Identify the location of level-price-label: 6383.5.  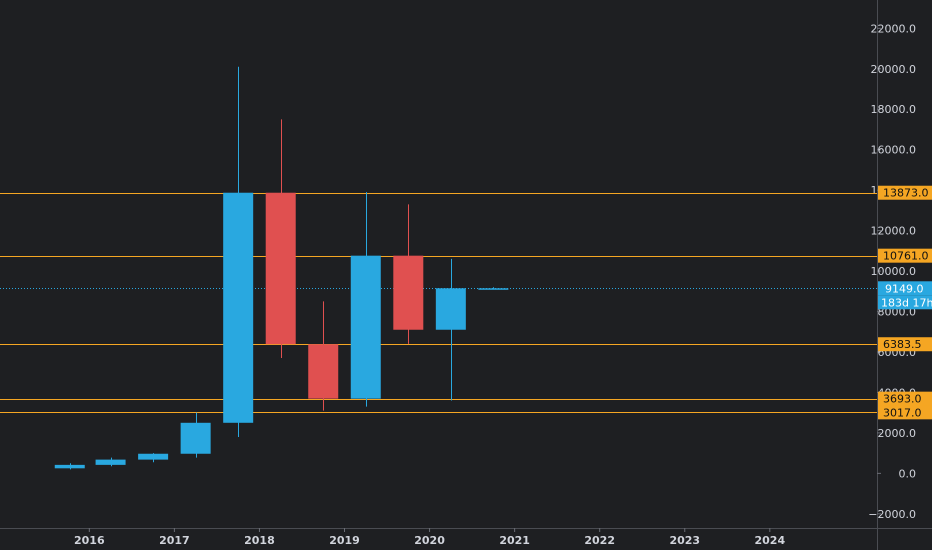
(902, 344).